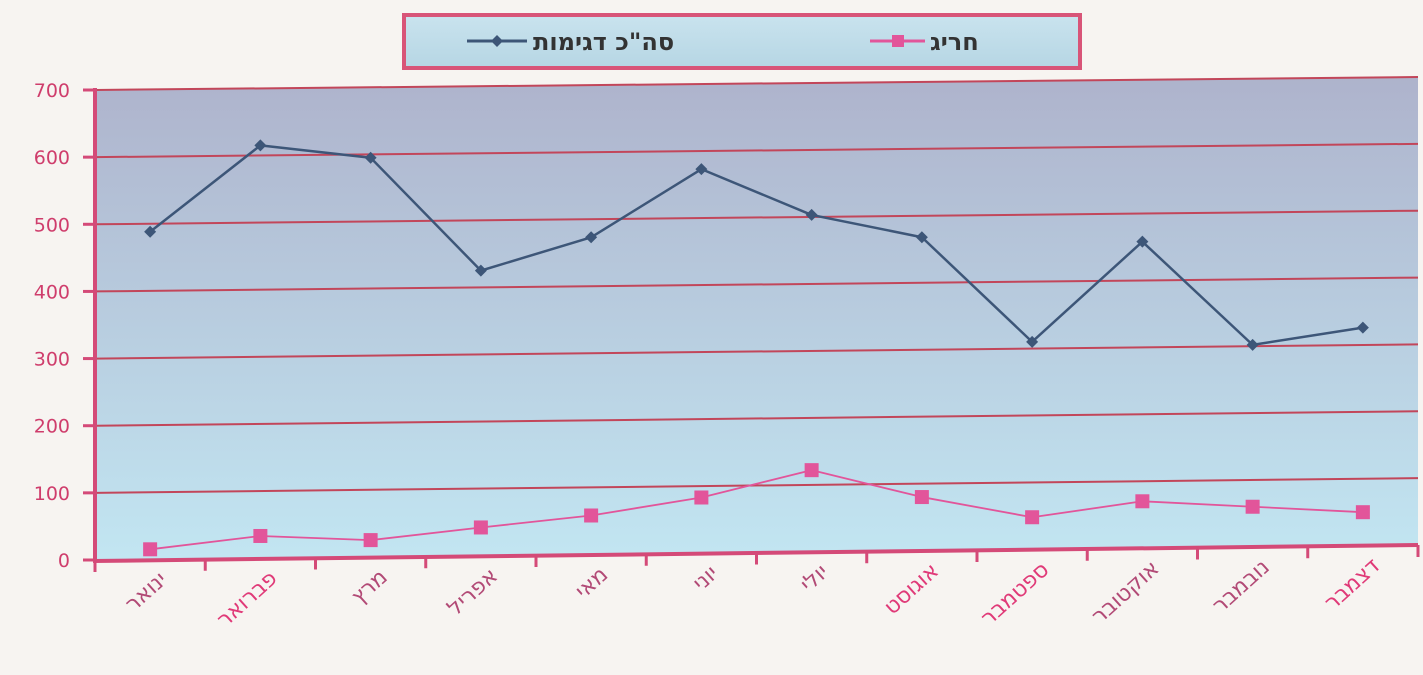 The image size is (1423, 675). I want to click on x-category-label: מרץ, so click(370, 587).